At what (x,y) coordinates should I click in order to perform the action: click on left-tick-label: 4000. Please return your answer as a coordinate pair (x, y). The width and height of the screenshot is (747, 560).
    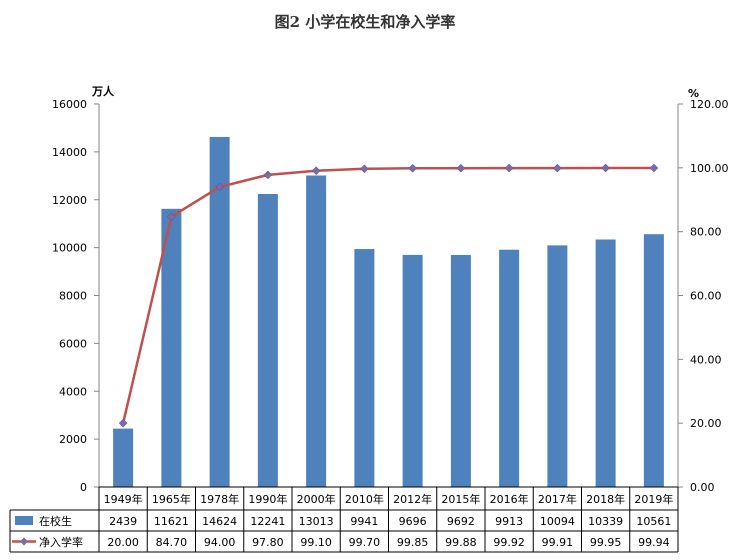
    Looking at the image, I should click on (73, 391).